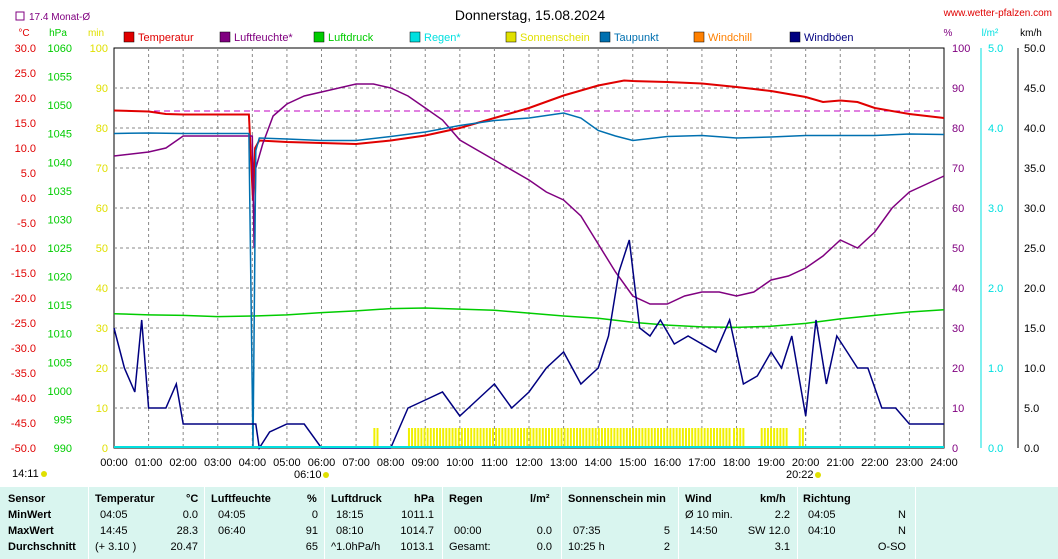 The width and height of the screenshot is (1058, 559). I want to click on y-tick-hpa: 995, so click(63, 420).